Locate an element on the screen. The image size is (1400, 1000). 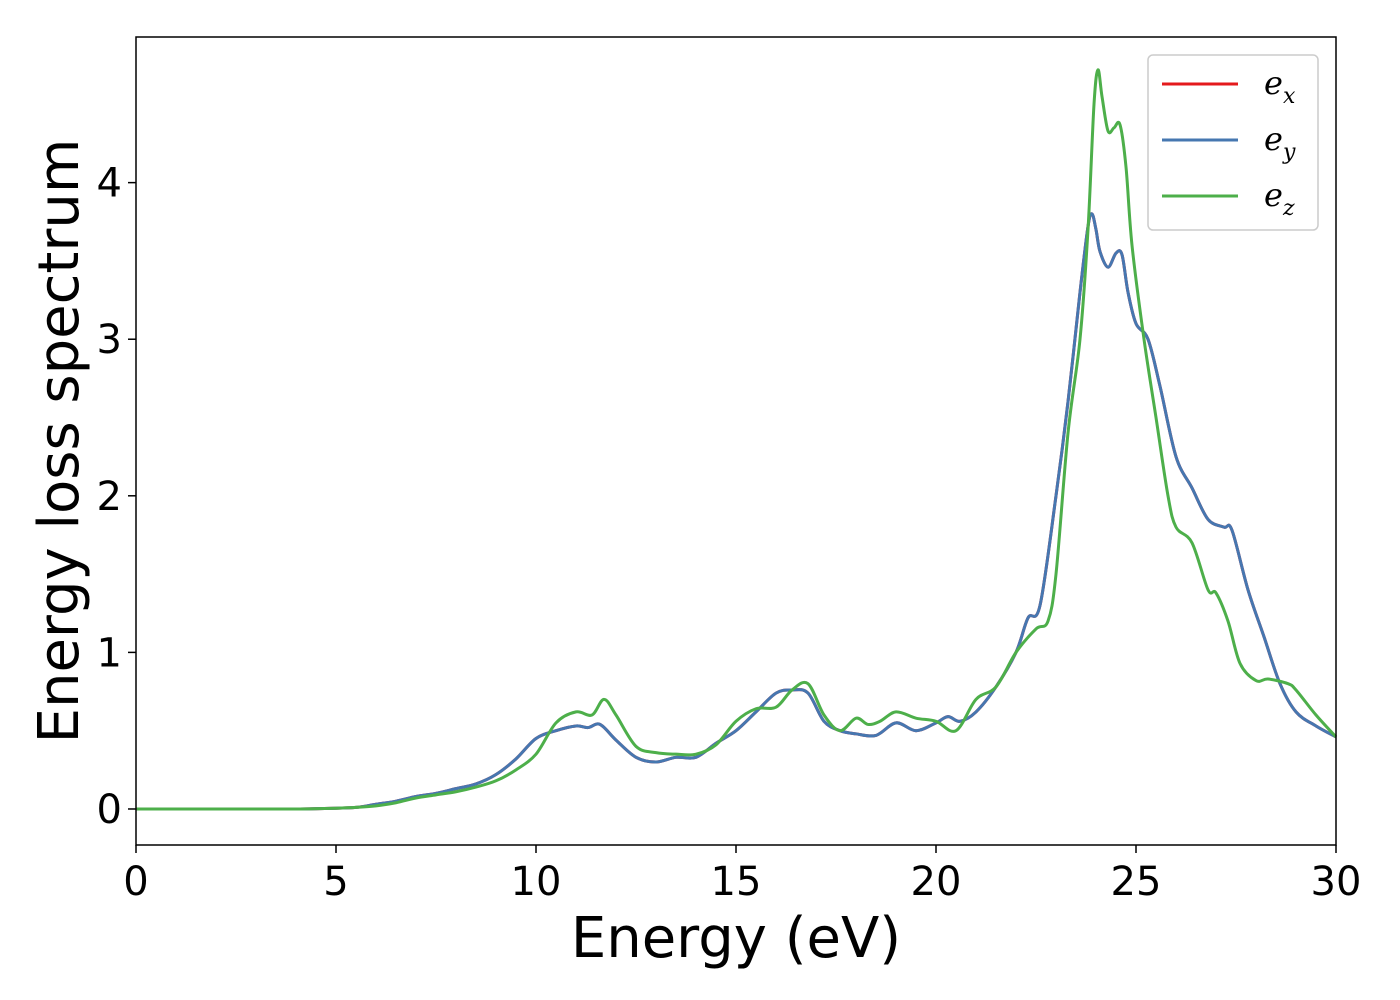
y-axis-ticks: 0 1 2 3 4 is located at coordinates (116, 497).